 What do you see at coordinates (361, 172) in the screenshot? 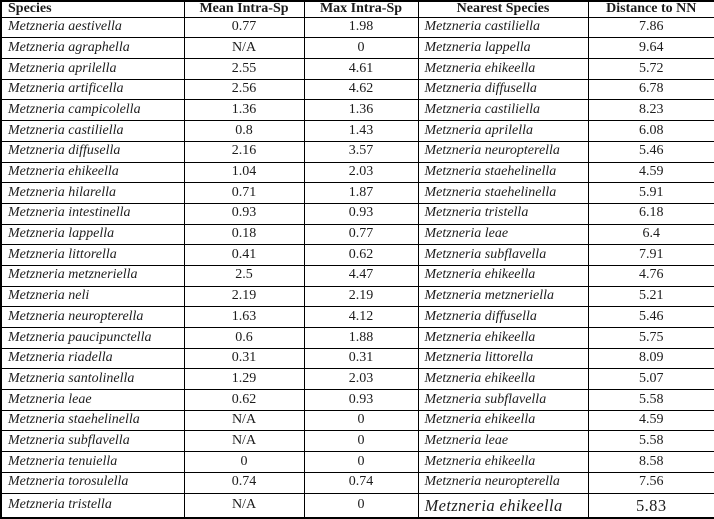
I see `max-intra-sp-cell: 2.03` at bounding box center [361, 172].